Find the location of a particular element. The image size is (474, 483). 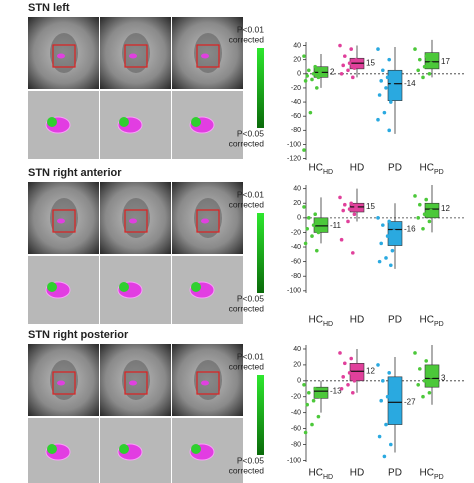

median-label: -11 is located at coordinates (336, 225).